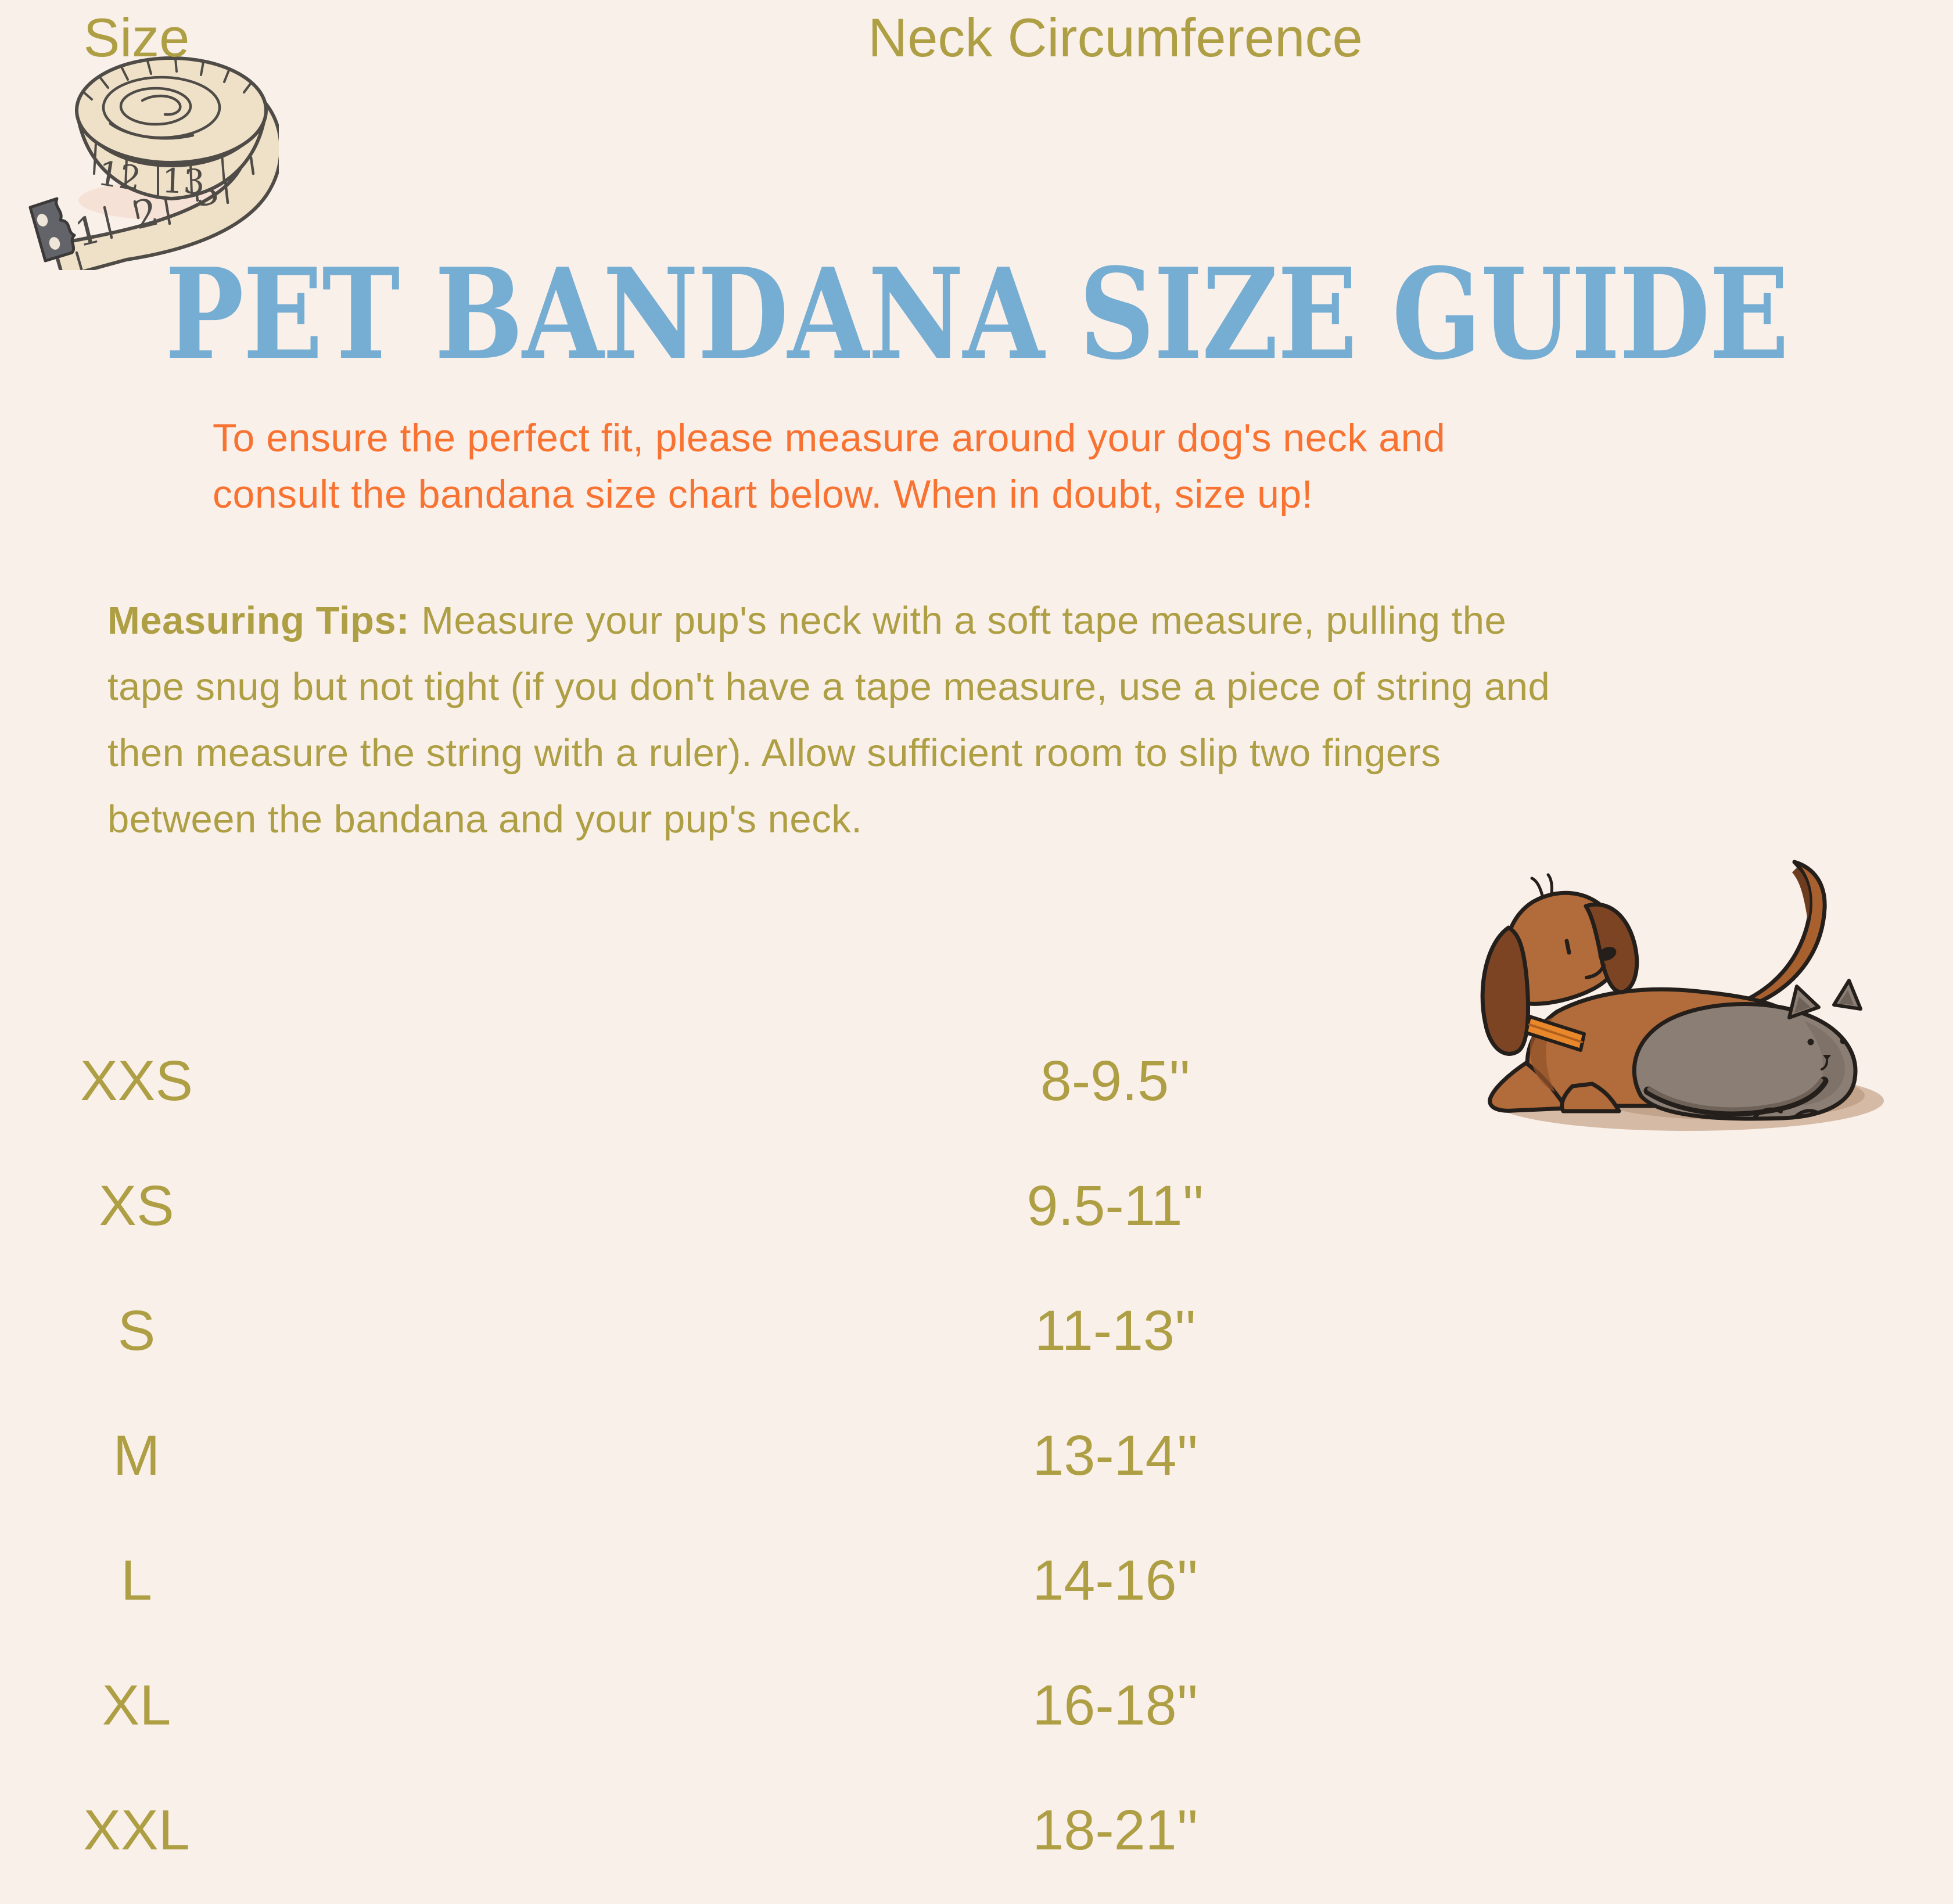  I want to click on table-row-m: M 13-14'', so click(976, 1455).